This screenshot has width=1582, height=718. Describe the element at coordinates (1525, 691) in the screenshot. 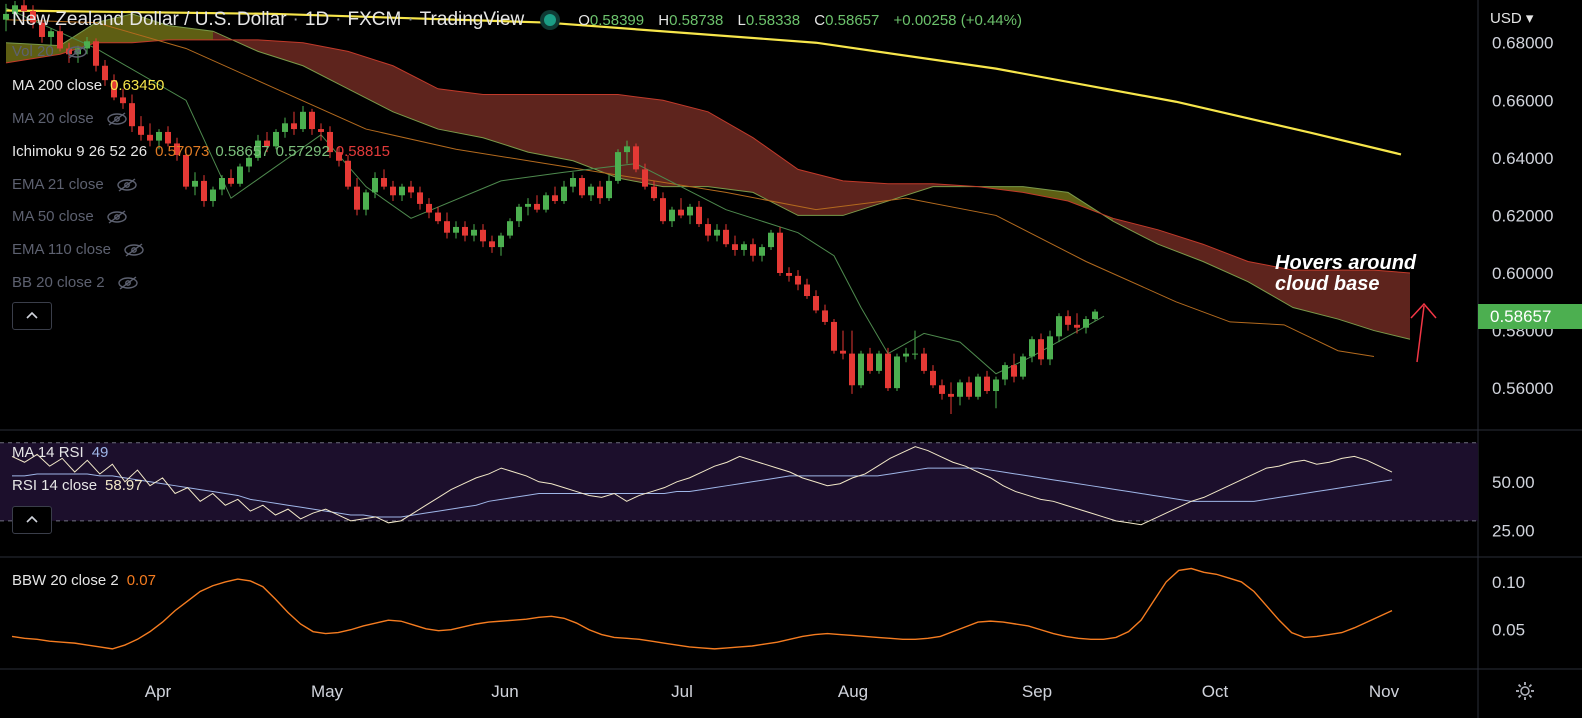

I see `settings-gear-icon` at that location.